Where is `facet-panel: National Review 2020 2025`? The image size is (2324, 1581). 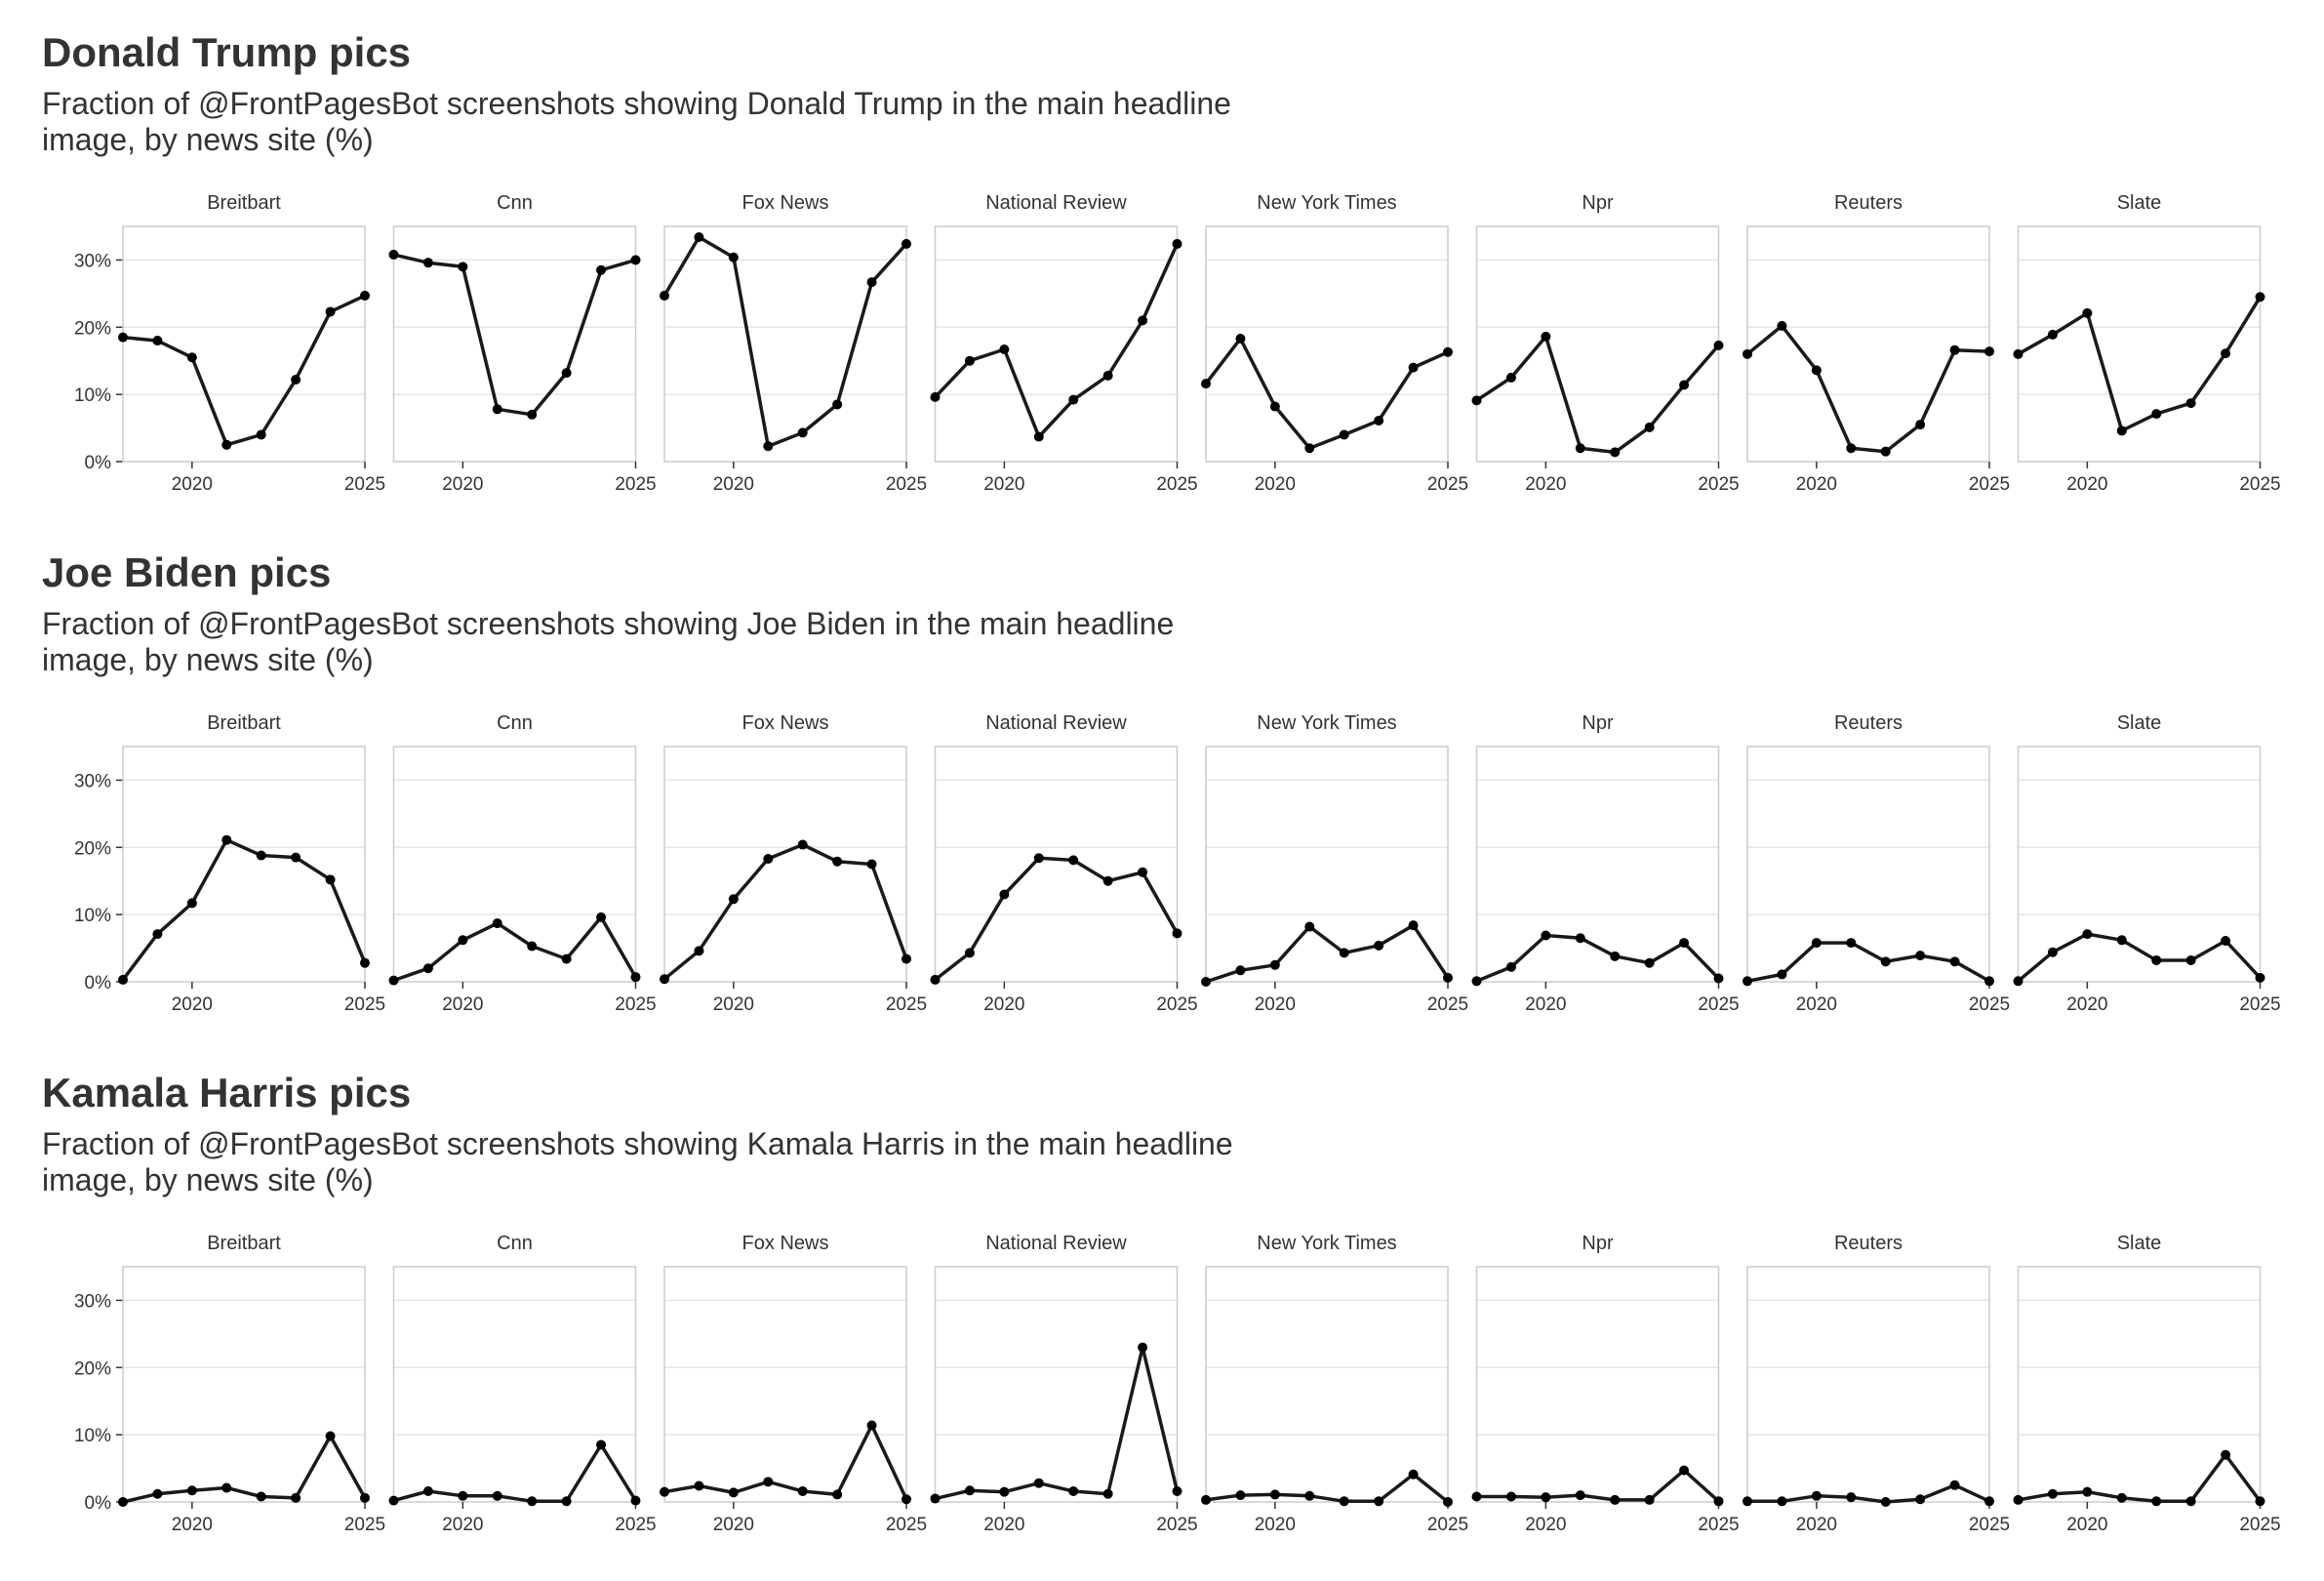
facet-panel: National Review 2020 2025 is located at coordinates (1064, 863).